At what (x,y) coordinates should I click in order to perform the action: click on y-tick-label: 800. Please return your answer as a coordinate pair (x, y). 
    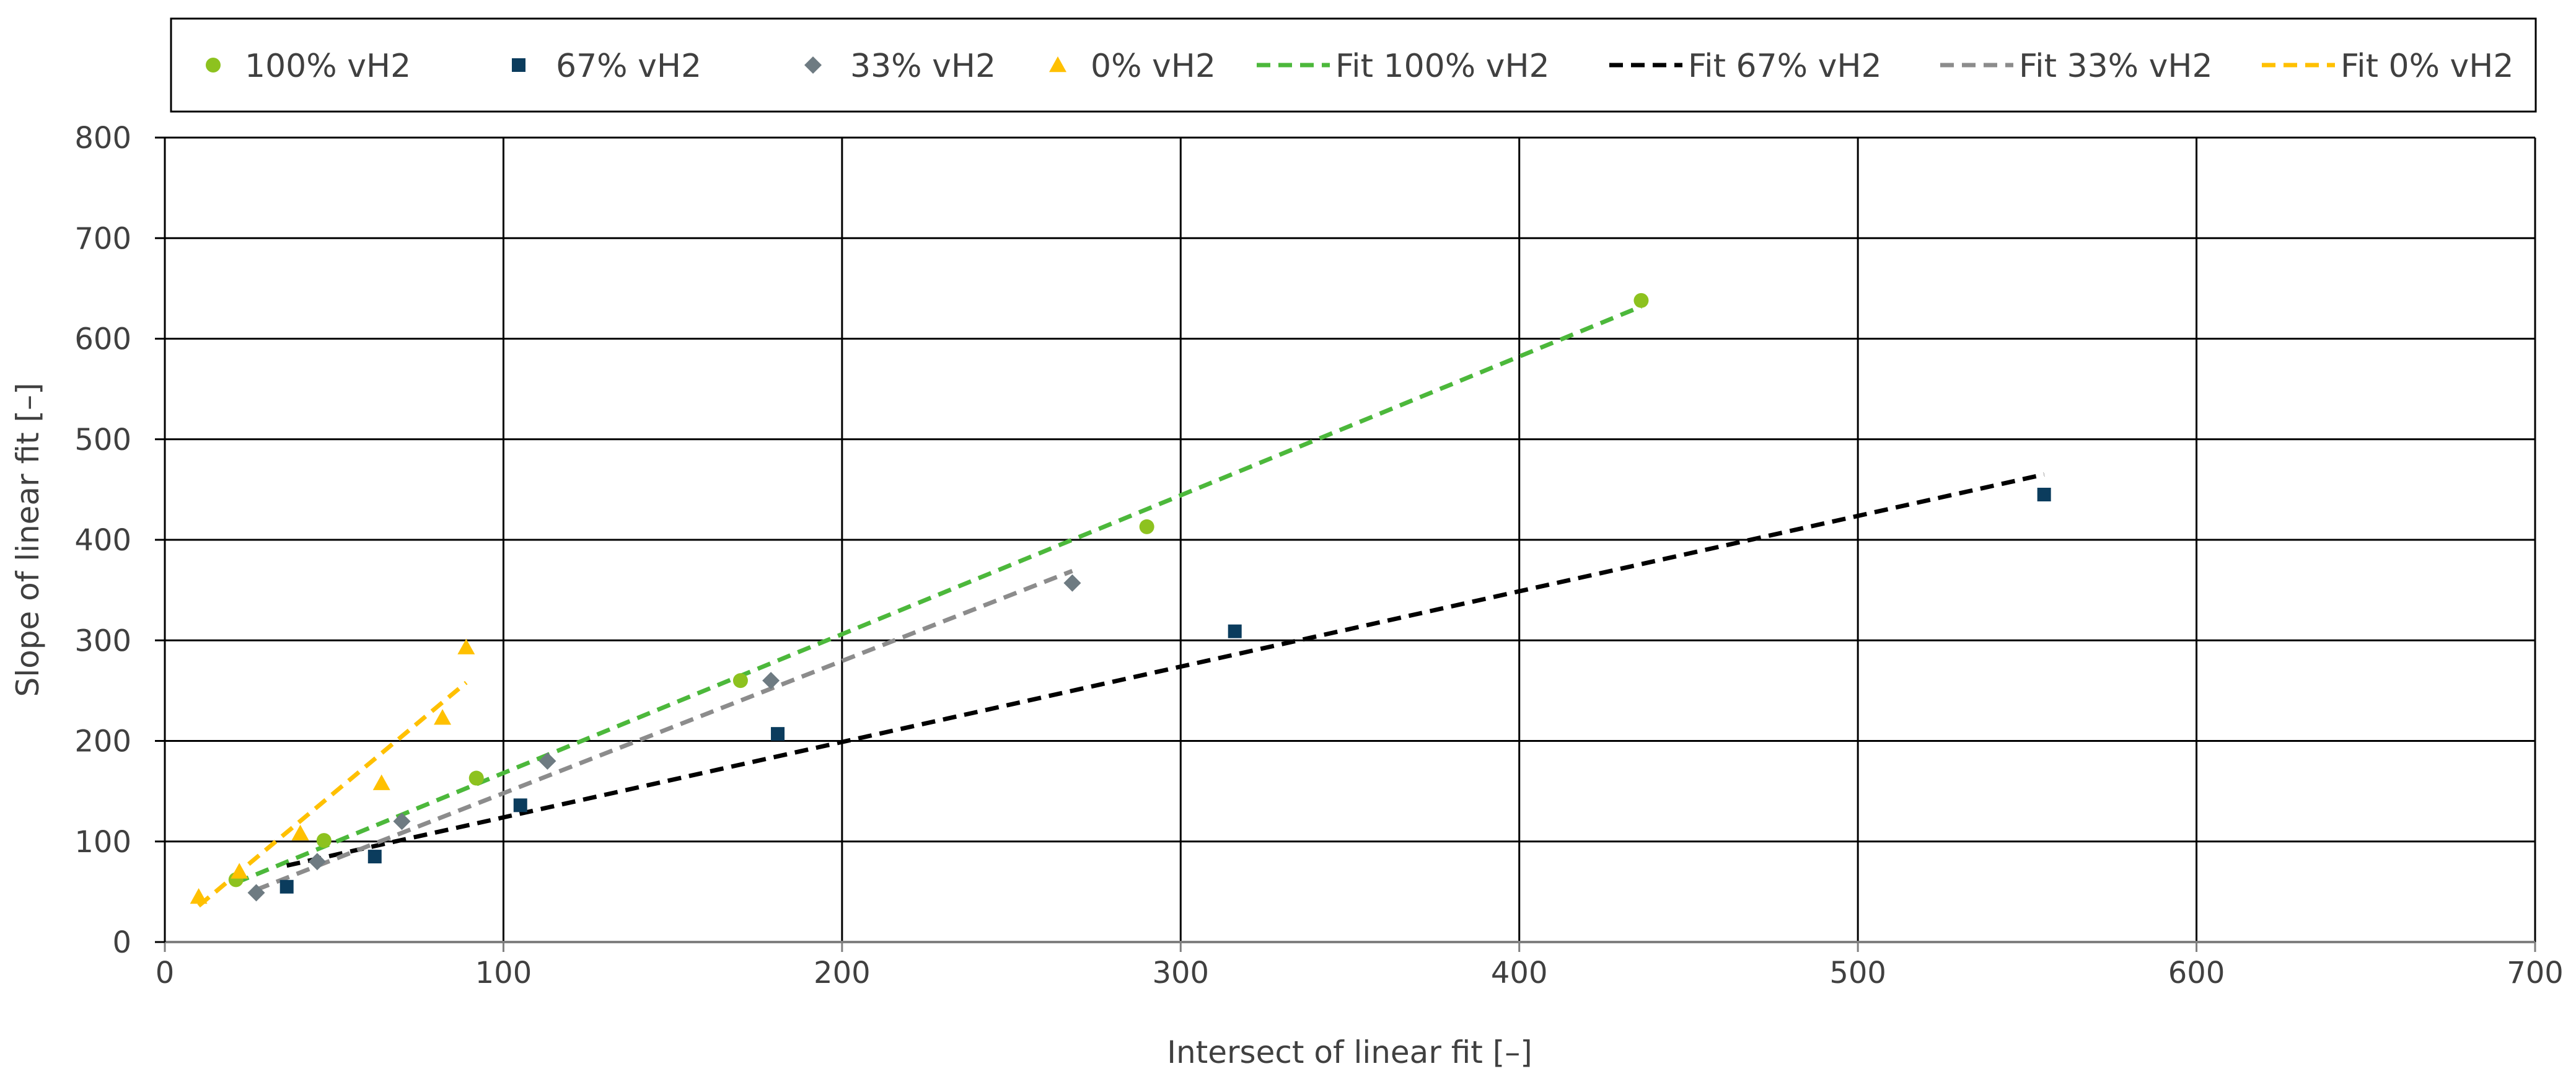
    Looking at the image, I should click on (103, 138).